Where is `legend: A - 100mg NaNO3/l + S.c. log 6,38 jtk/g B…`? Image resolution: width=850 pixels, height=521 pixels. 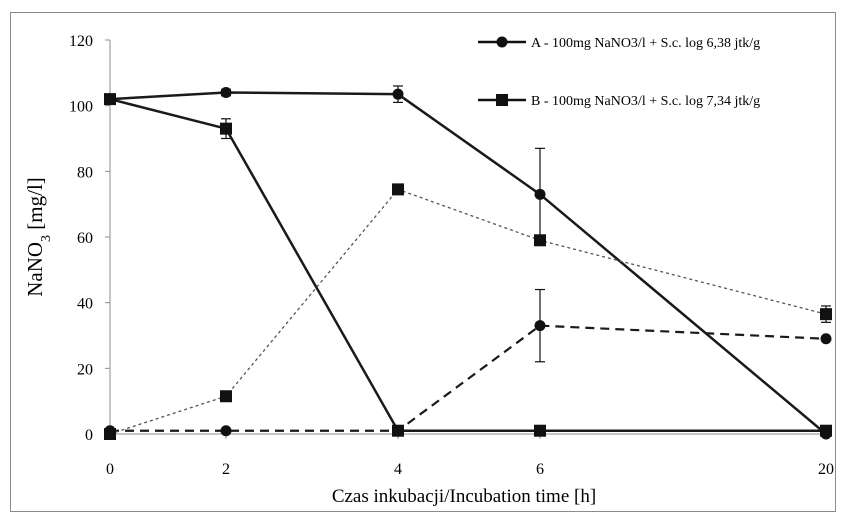
legend: A - 100mg NaNO3/l + S.c. log 6,38 jtk/g B… is located at coordinates (619, 72).